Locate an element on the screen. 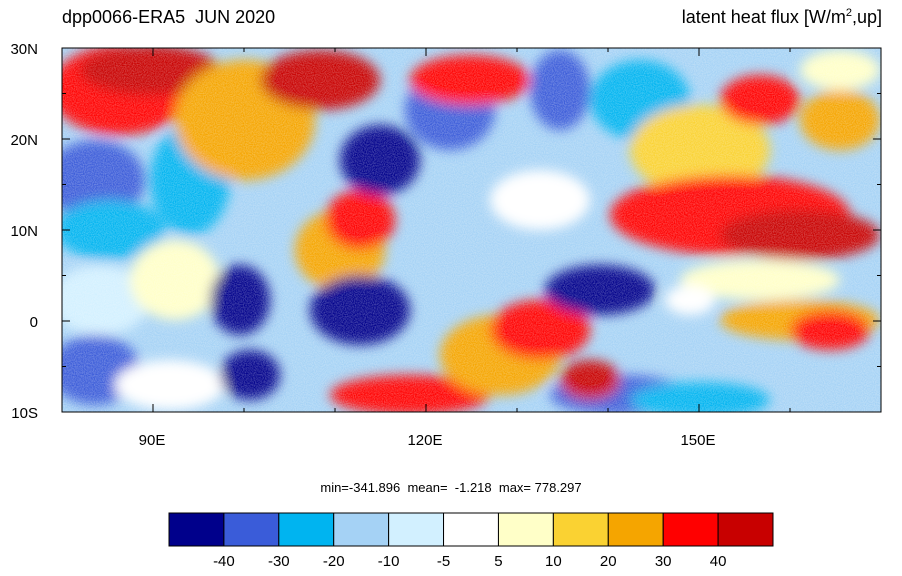 The height and width of the screenshot is (576, 902). variable-name: latent heat flux [W/m is located at coordinates (763, 17).